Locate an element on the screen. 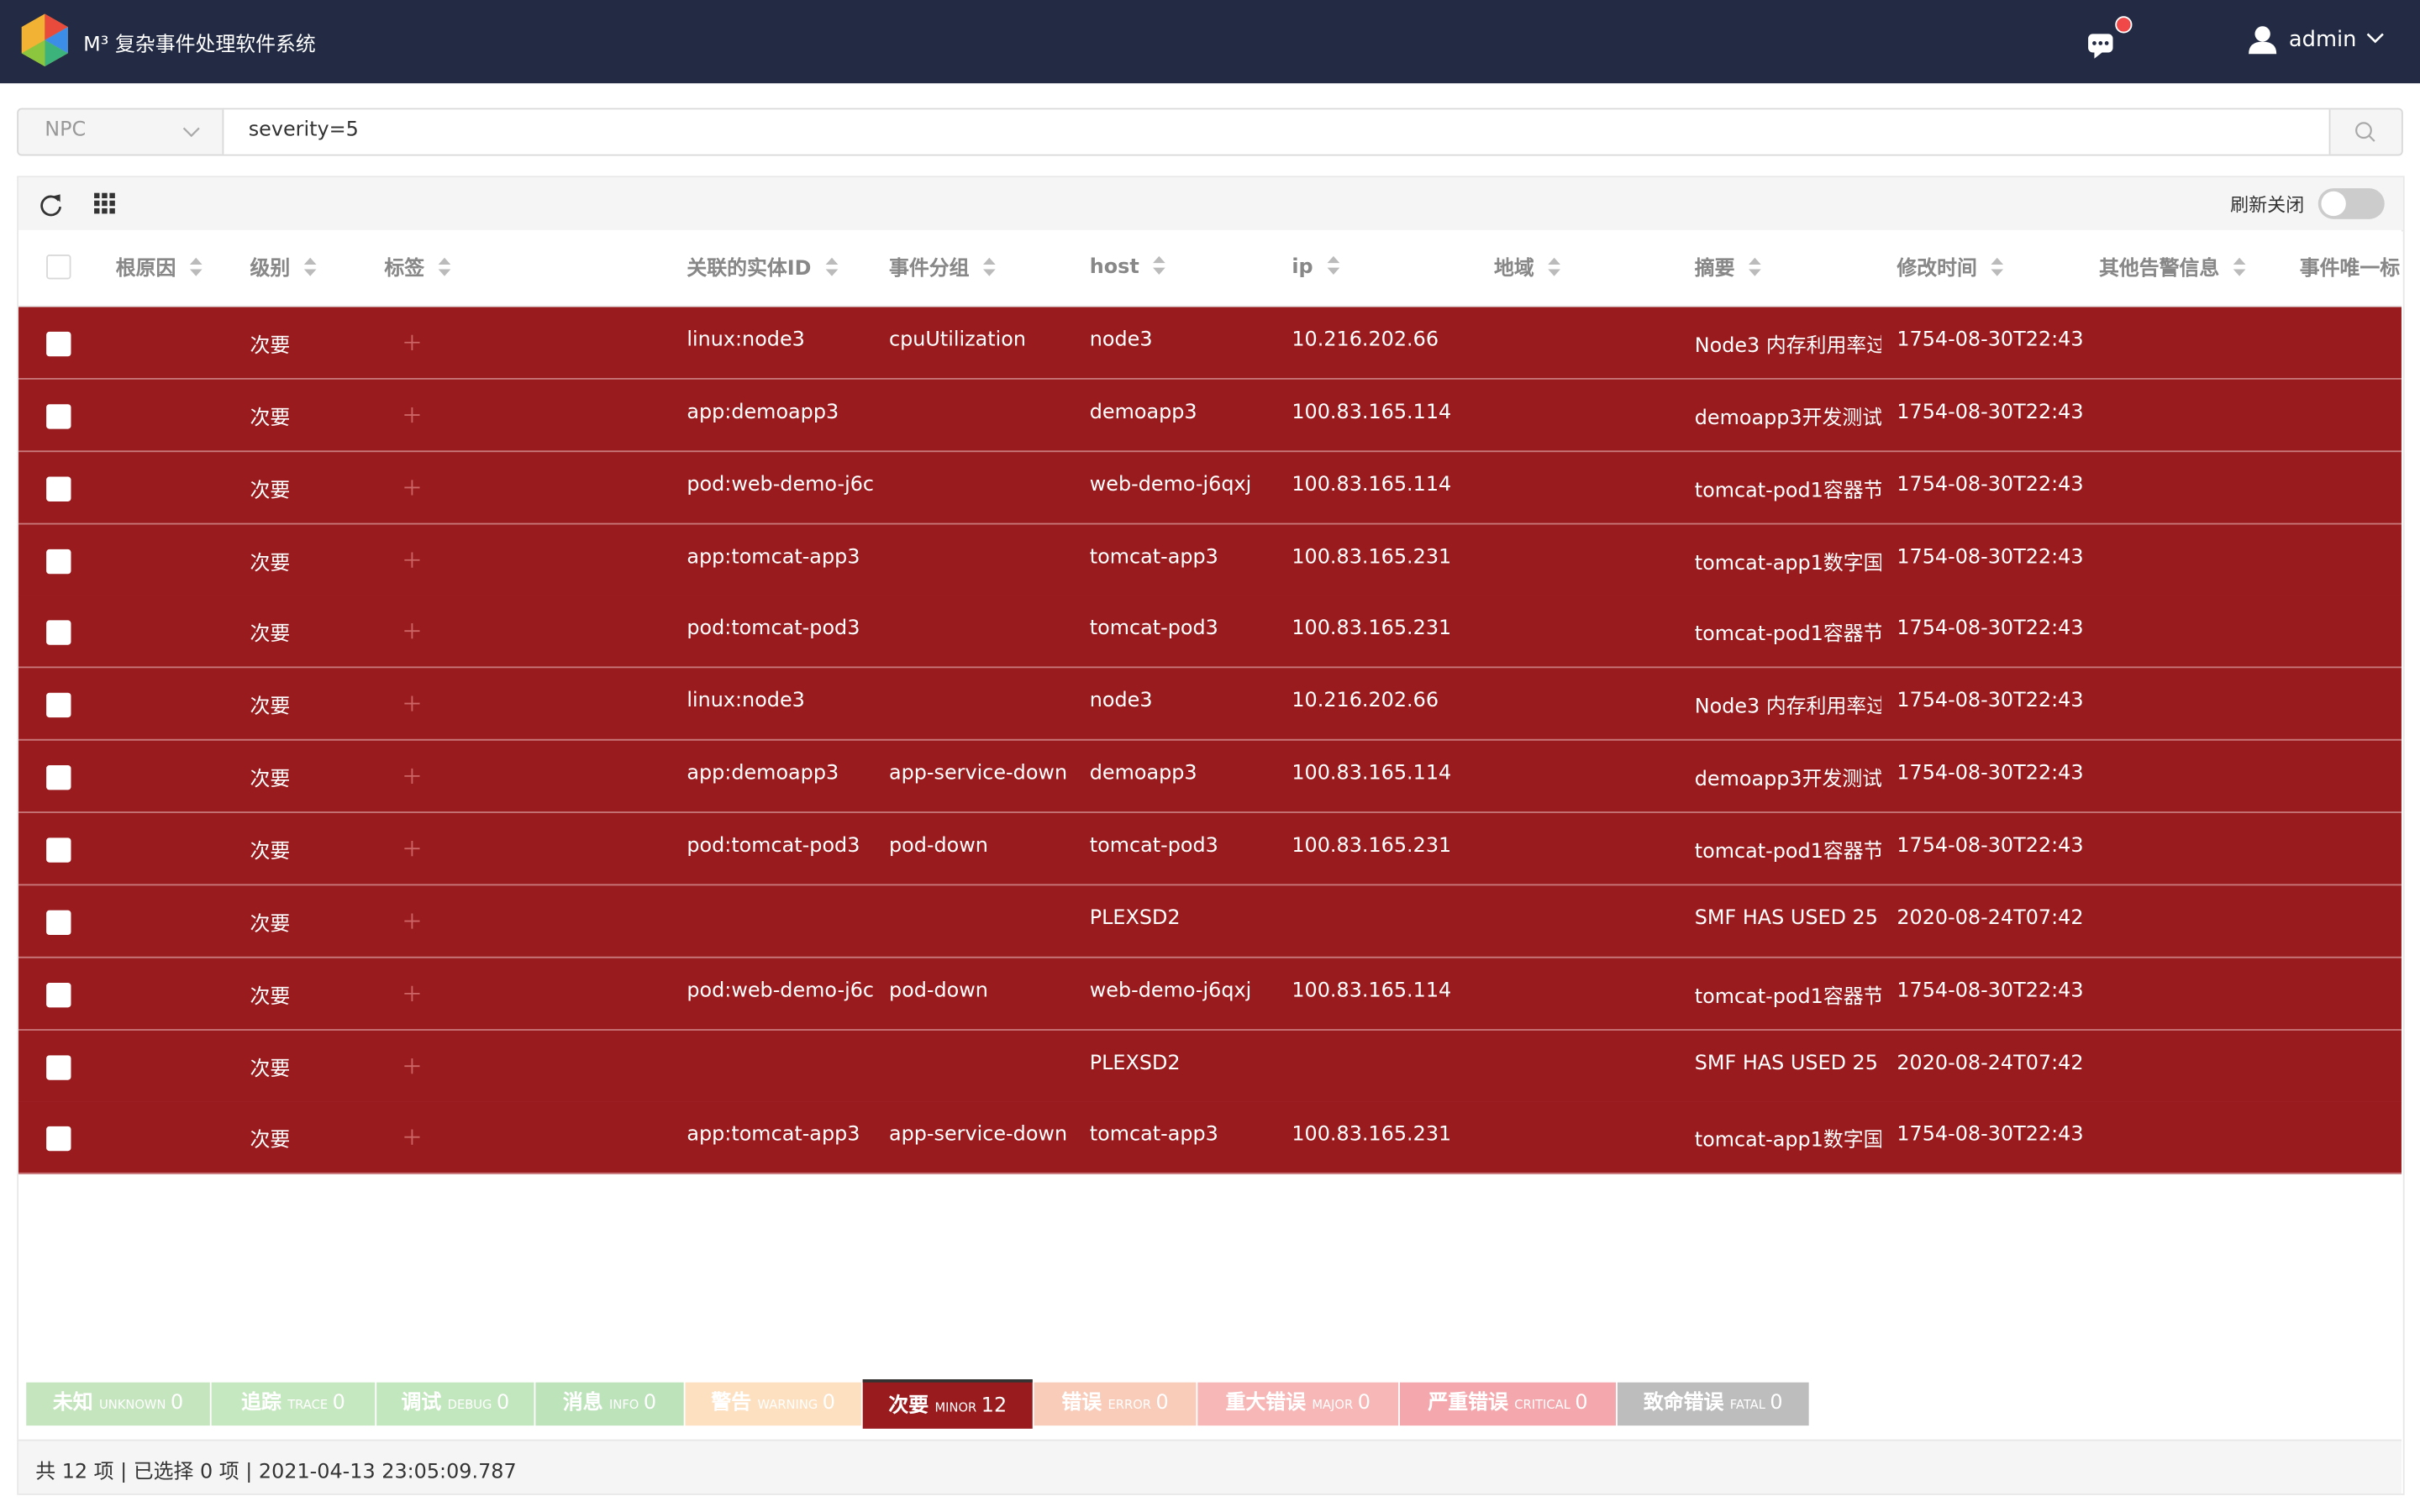  top-bar: M³ 复杂事件处理软件系统 admin is located at coordinates (1210, 42).